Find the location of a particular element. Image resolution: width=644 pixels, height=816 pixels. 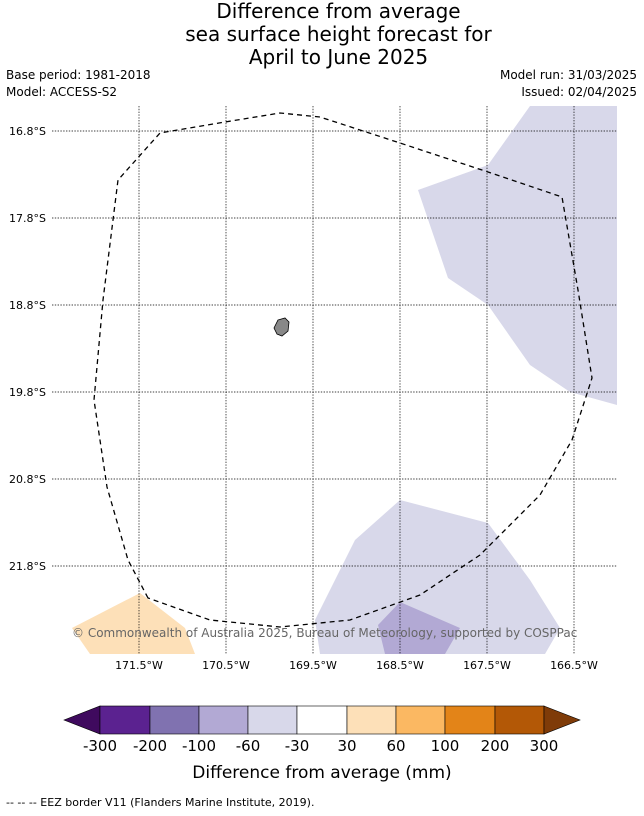

model-run: Model run: 31/03/2025 is located at coordinates (568, 75).